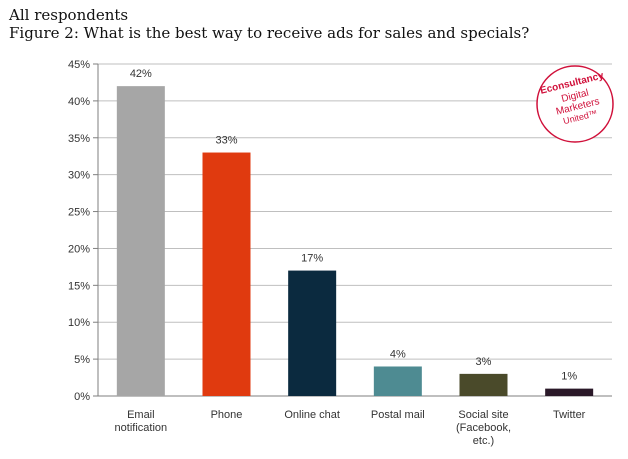 This screenshot has height=459, width=628. Describe the element at coordinates (483, 441) in the screenshot. I see `x-category-label: etc.)` at that location.